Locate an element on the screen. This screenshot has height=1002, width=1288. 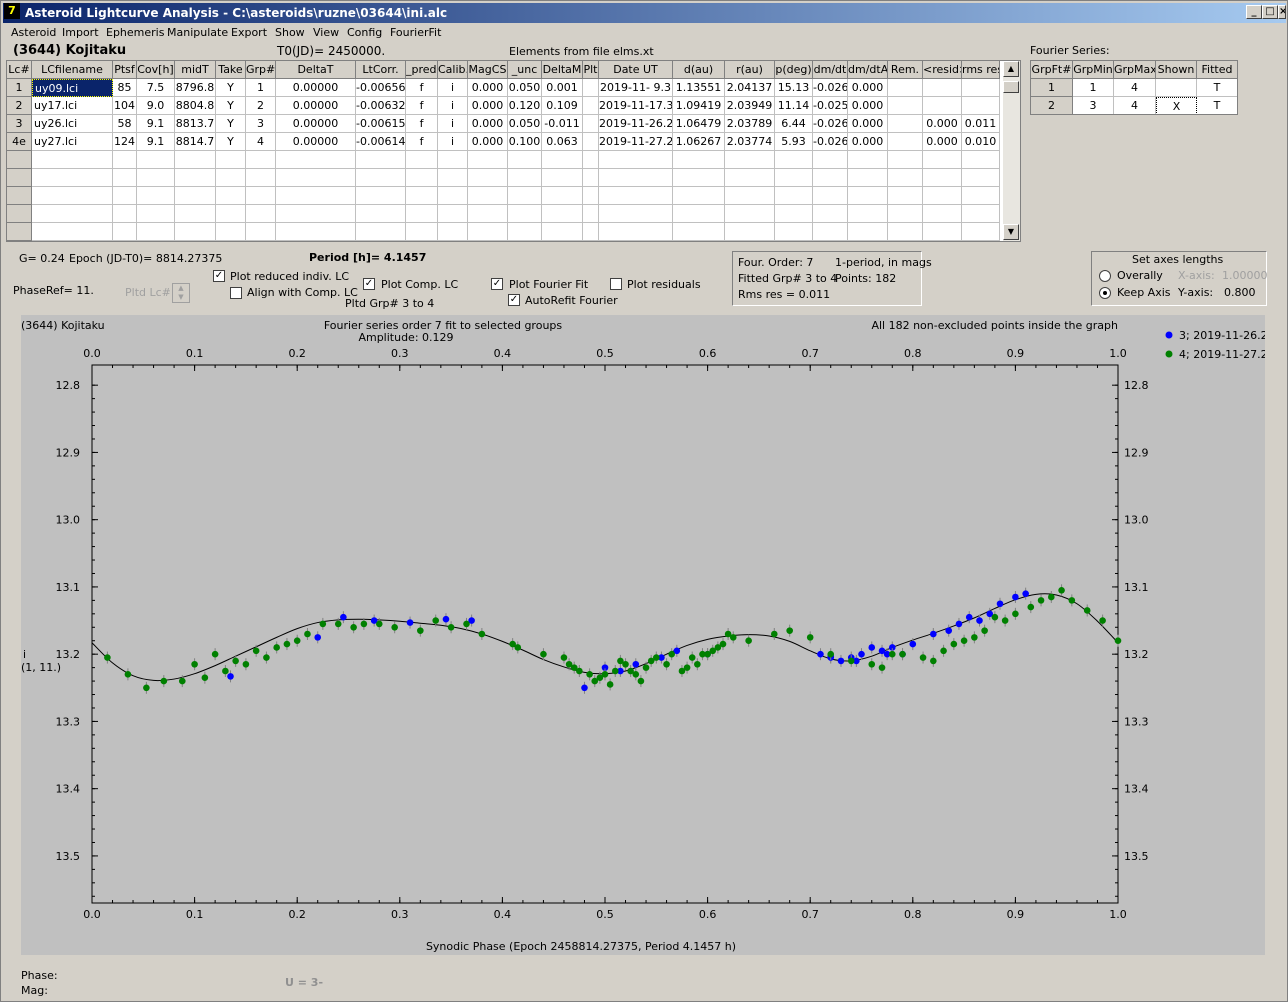
scroll-thumb is located at coordinates (1011, 87).